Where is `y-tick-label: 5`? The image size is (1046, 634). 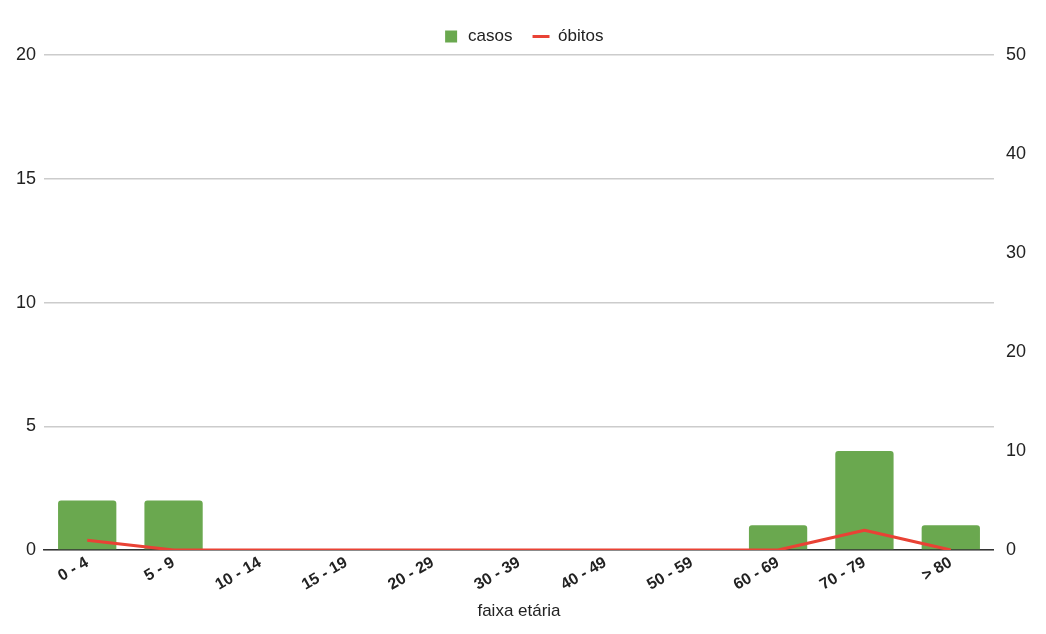
y-tick-label: 5 is located at coordinates (31, 425).